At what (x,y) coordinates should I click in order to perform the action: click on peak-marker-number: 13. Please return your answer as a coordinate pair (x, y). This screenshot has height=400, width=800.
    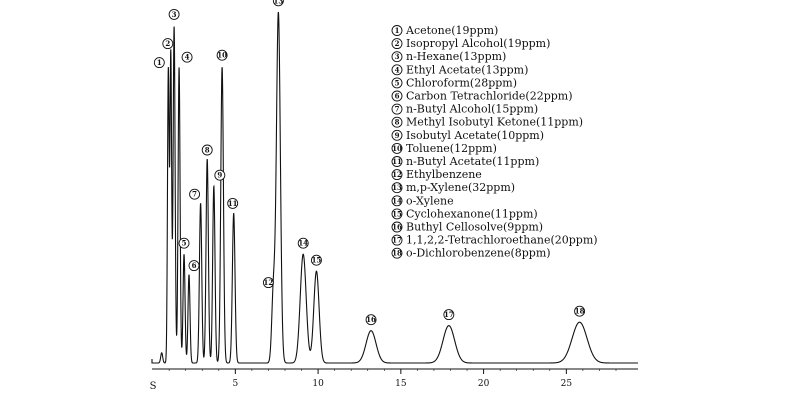
    Looking at the image, I should click on (278, 2).